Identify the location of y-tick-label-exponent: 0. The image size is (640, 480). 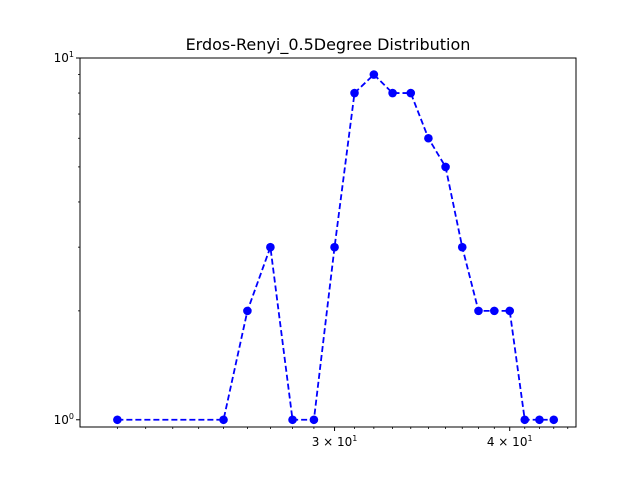
(71, 416).